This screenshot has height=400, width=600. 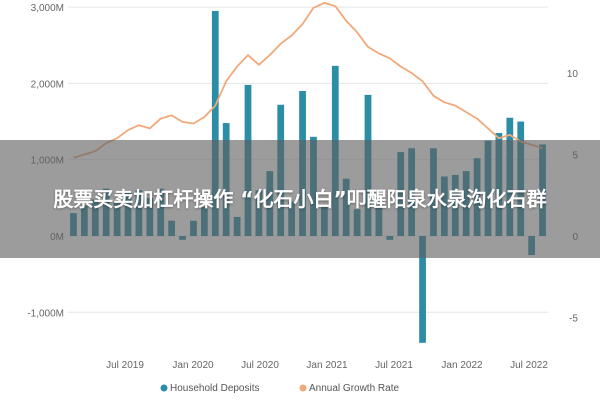 What do you see at coordinates (215, 388) in the screenshot?
I see `legend-label-household-deposits: Household Deposits` at bounding box center [215, 388].